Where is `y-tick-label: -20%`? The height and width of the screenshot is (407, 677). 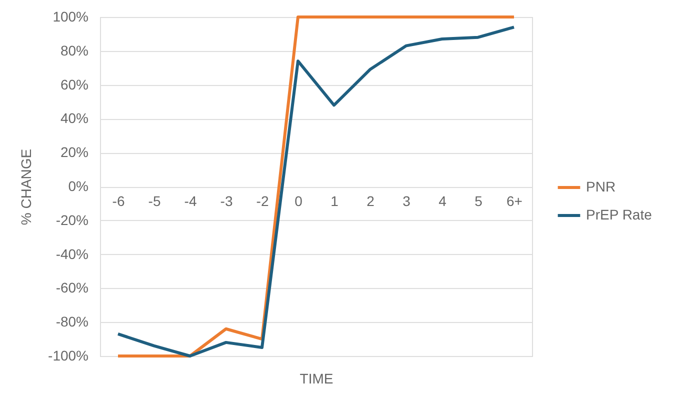
y-tick-label: -20% is located at coordinates (72, 220).